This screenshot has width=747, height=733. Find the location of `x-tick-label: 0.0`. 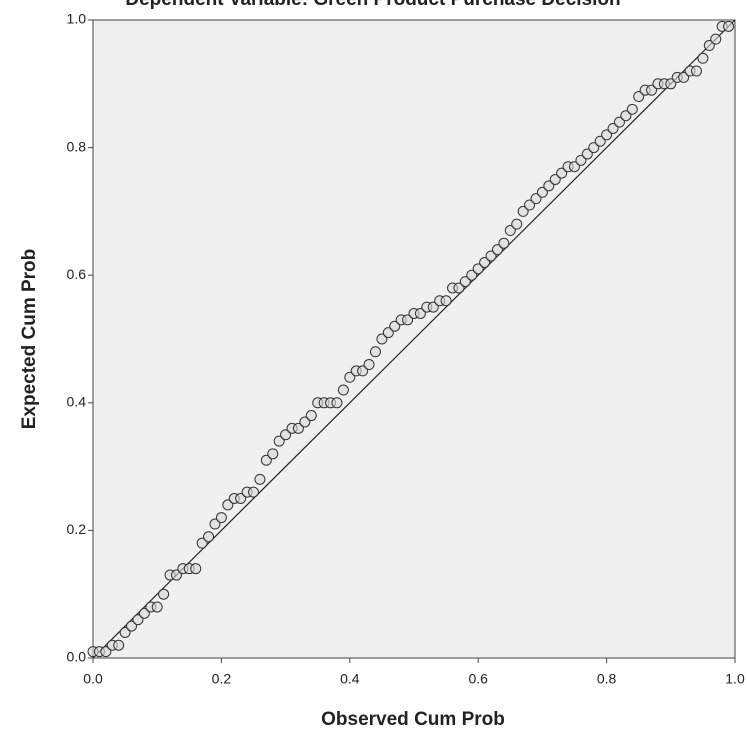

x-tick-label: 0.0 is located at coordinates (93, 679).